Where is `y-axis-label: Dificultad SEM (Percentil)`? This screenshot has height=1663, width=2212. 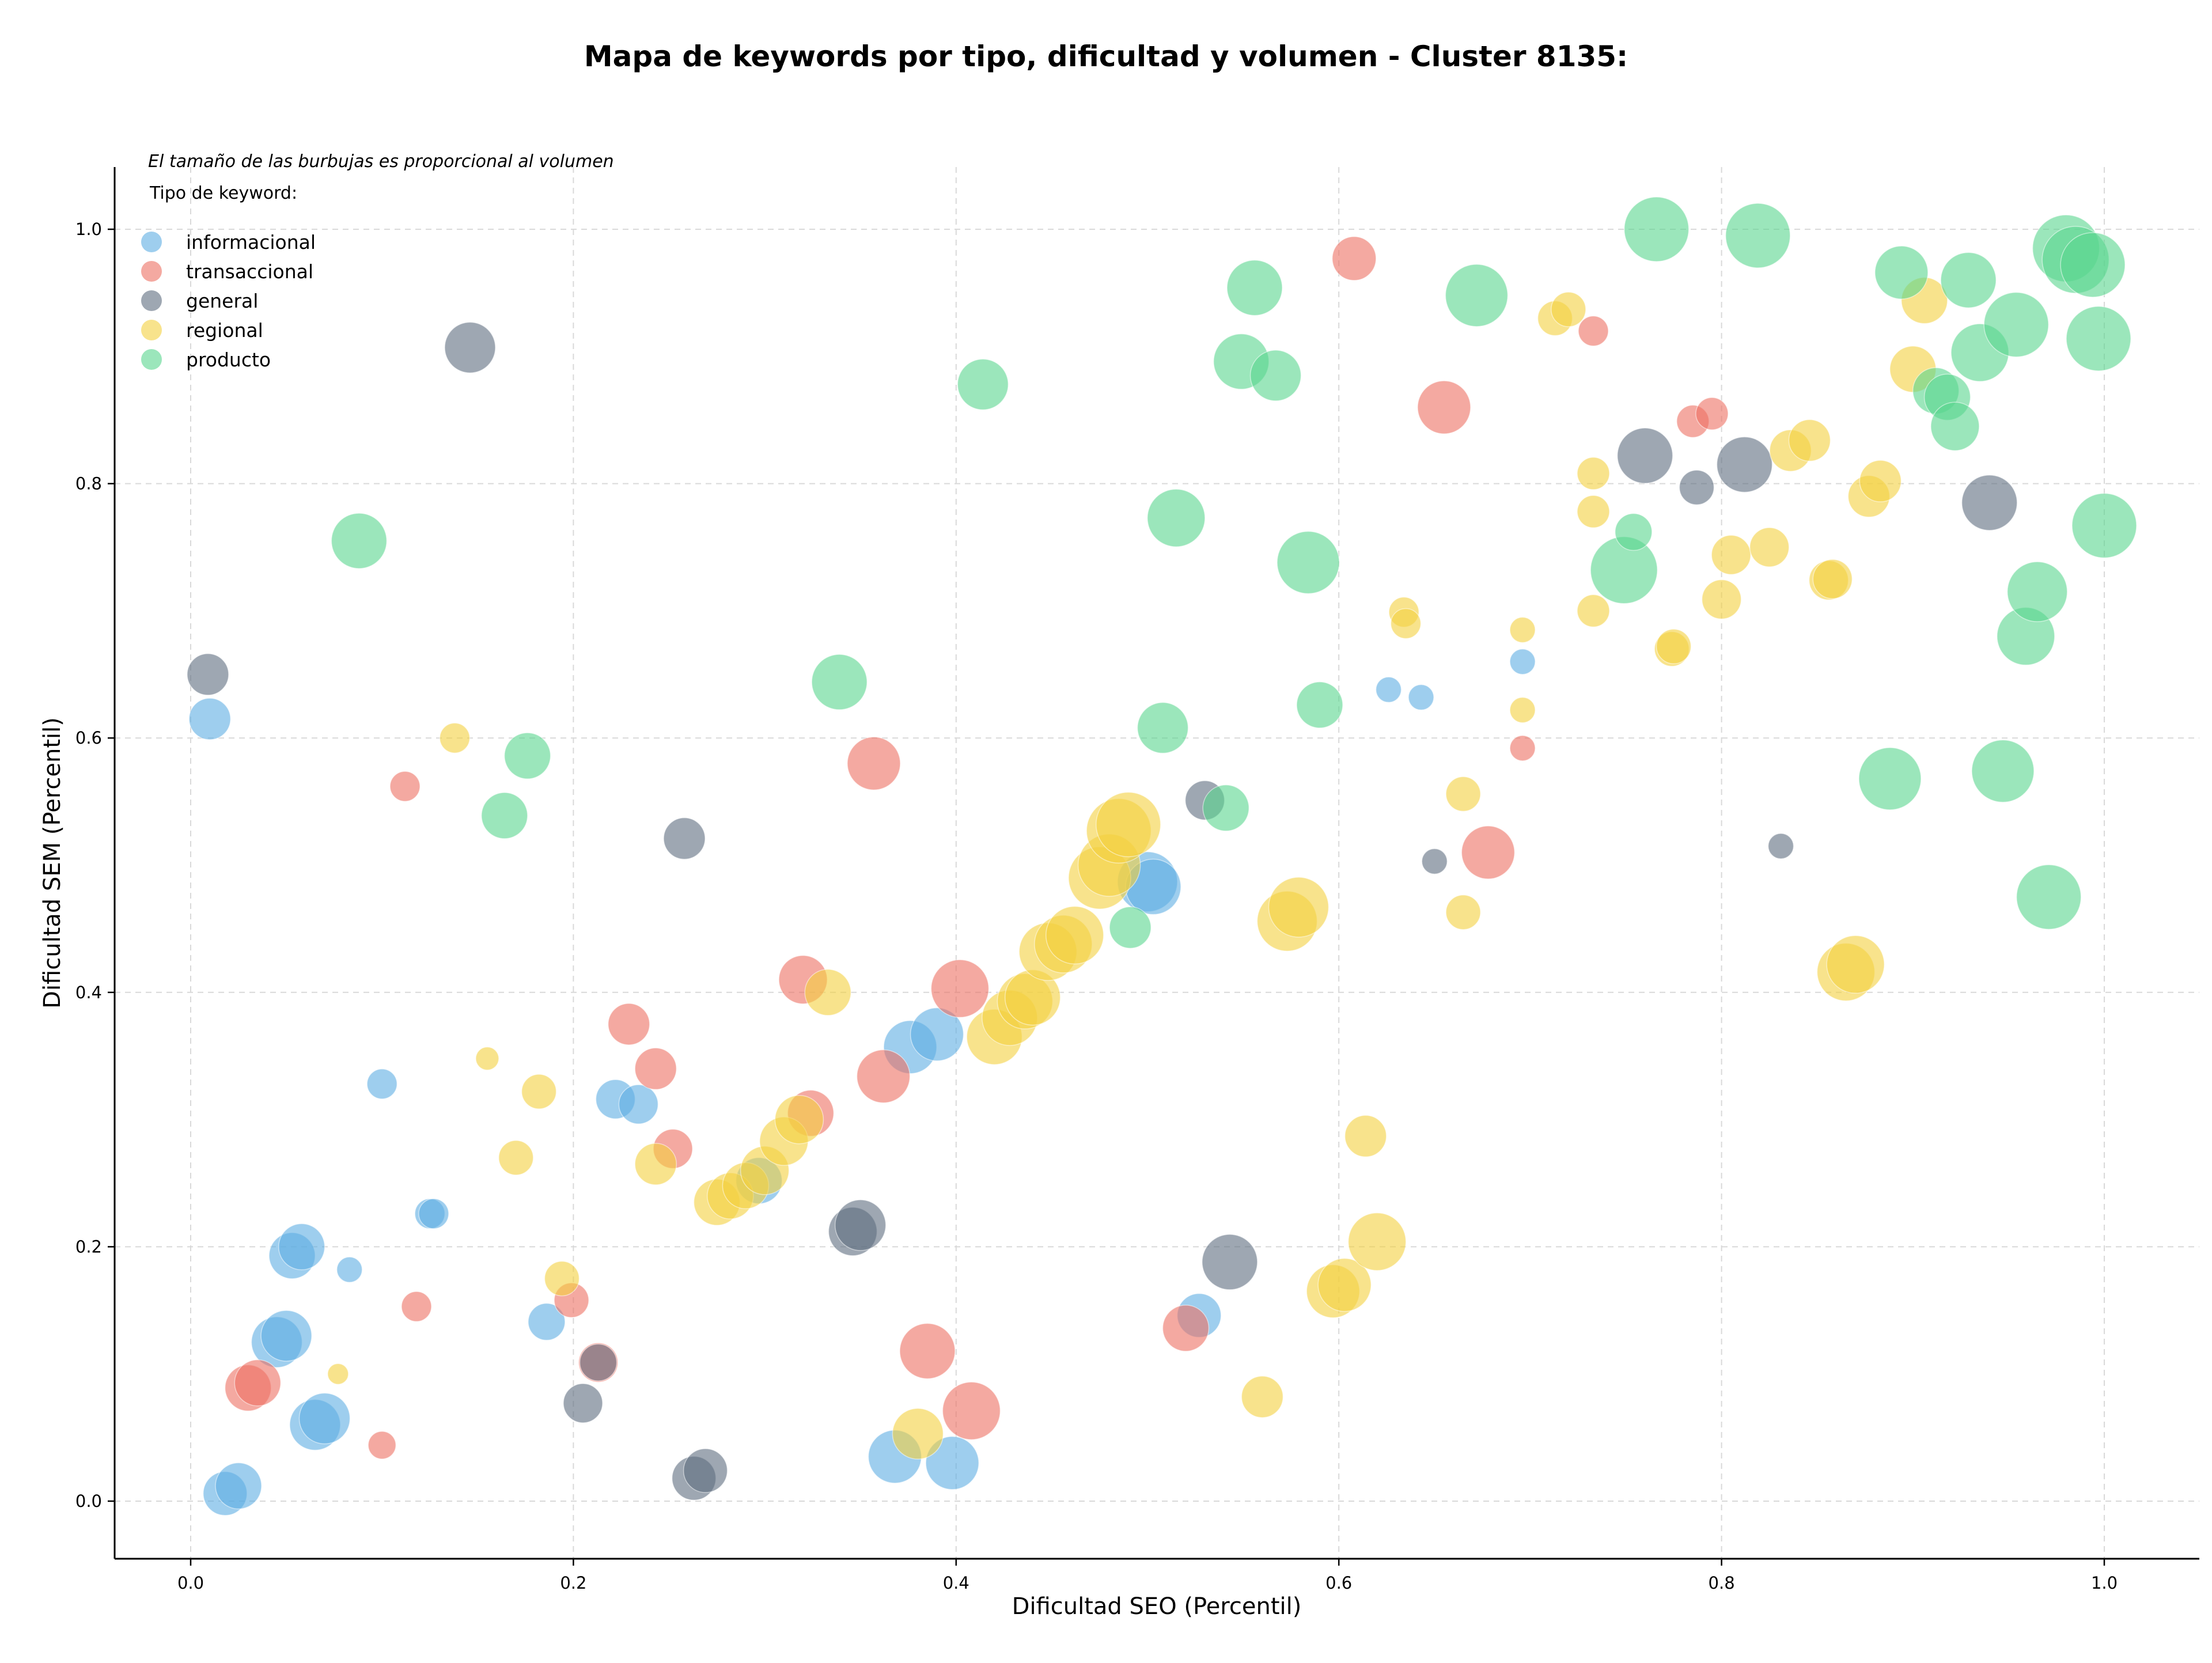
y-axis-label: Dificultad SEM (Percentil) is located at coordinates (52, 863).